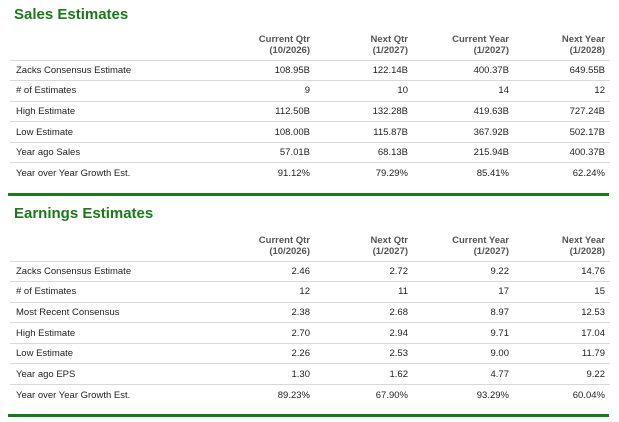 The image size is (619, 422). What do you see at coordinates (364, 272) in the screenshot?
I see `cell-value: 2.72` at bounding box center [364, 272].